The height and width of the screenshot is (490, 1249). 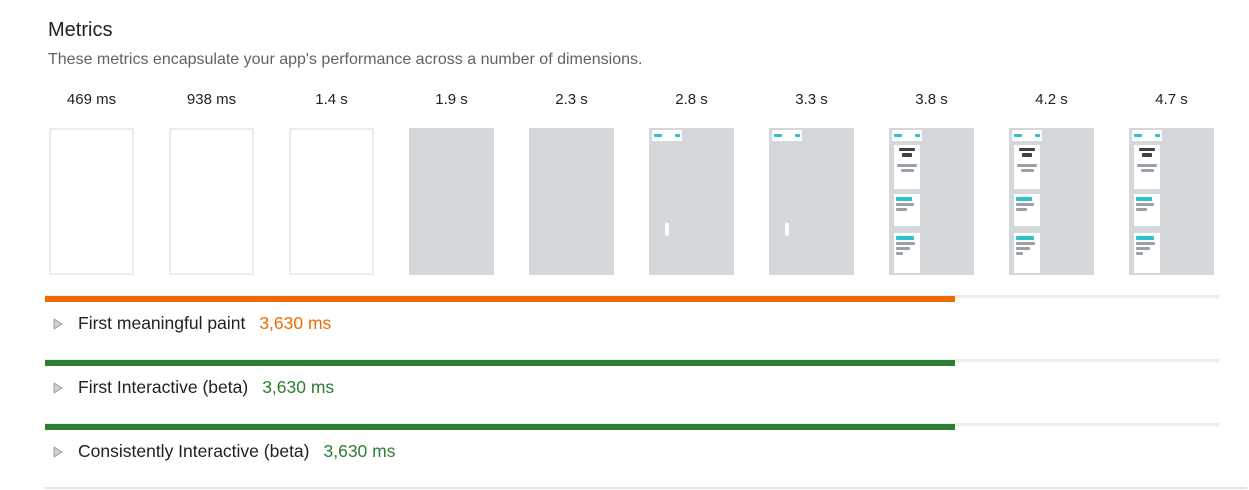 I want to click on metric-name: Consistently Interactive (beta), so click(x=194, y=451).